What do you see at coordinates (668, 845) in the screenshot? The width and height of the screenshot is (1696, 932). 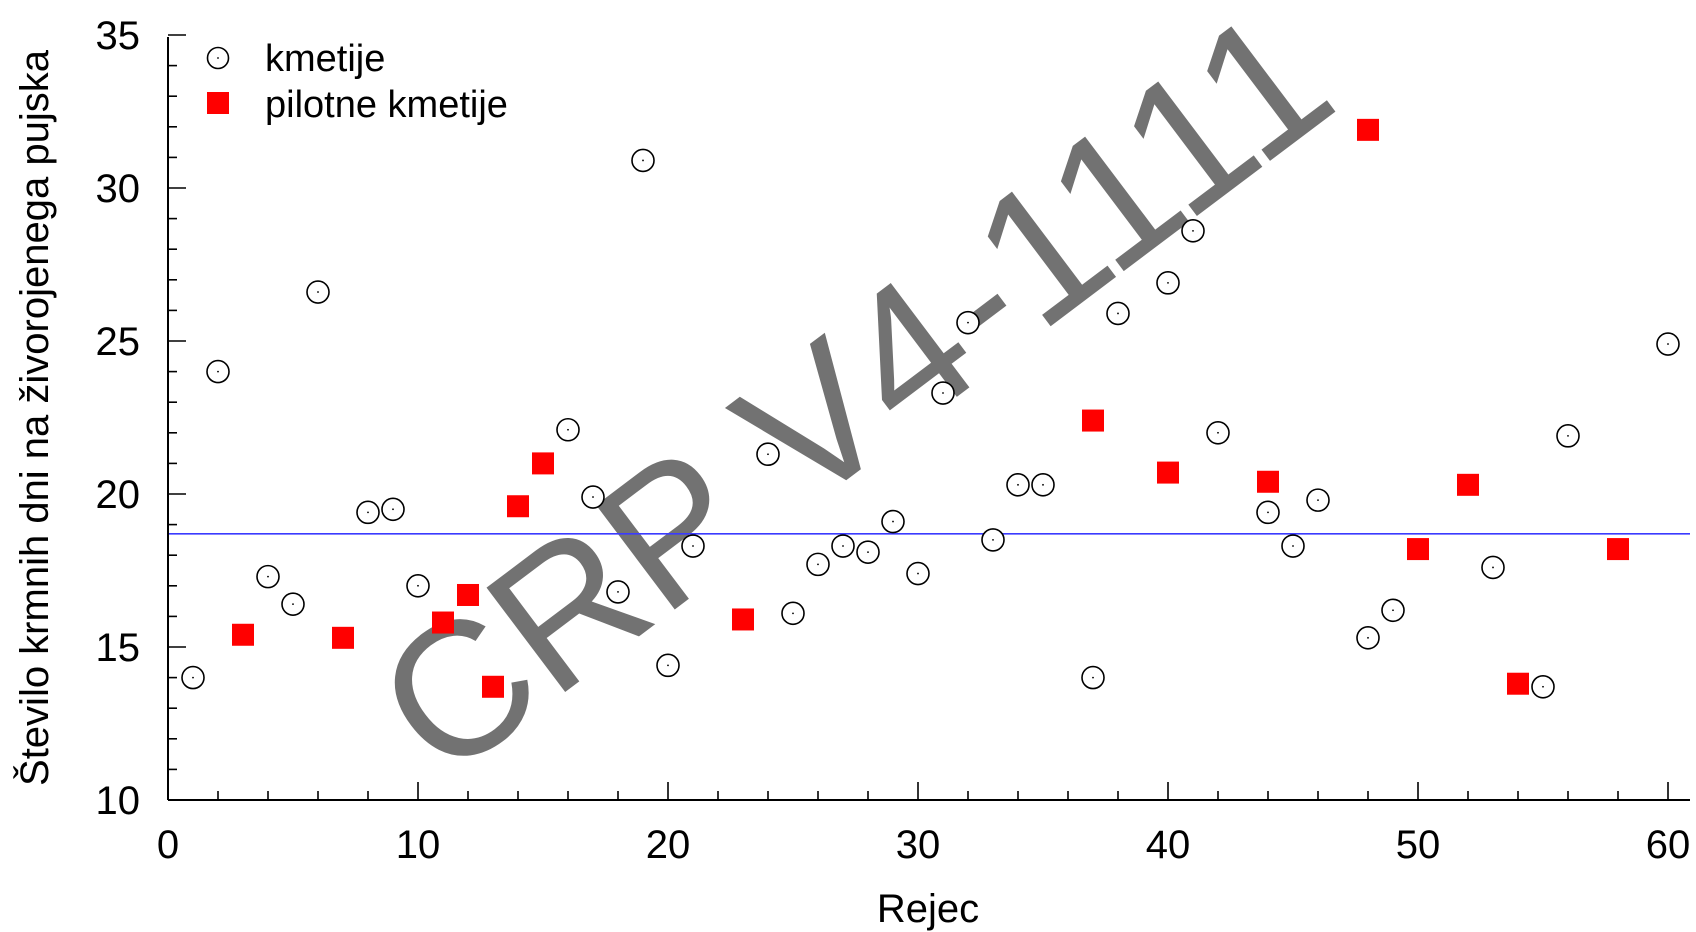 I see `x-tick-label: 20` at bounding box center [668, 845].